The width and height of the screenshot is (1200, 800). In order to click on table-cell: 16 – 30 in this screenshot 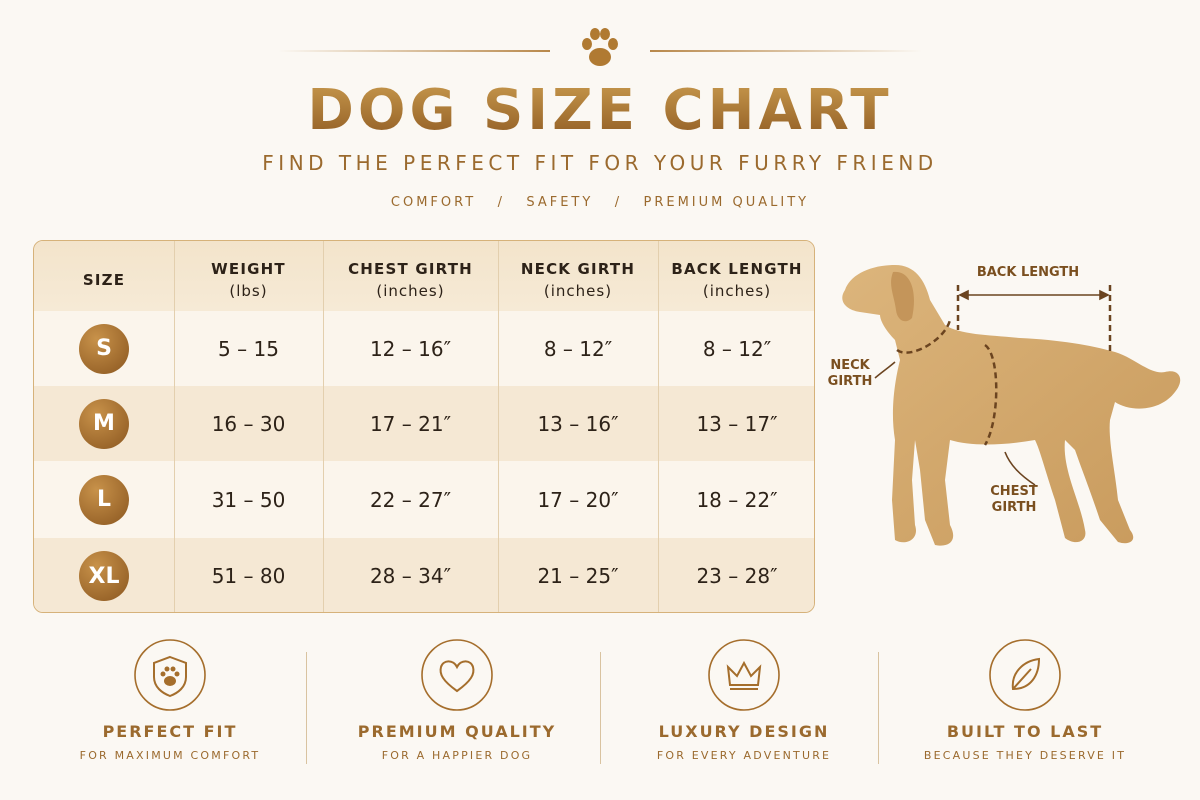, I will do `click(248, 423)`.